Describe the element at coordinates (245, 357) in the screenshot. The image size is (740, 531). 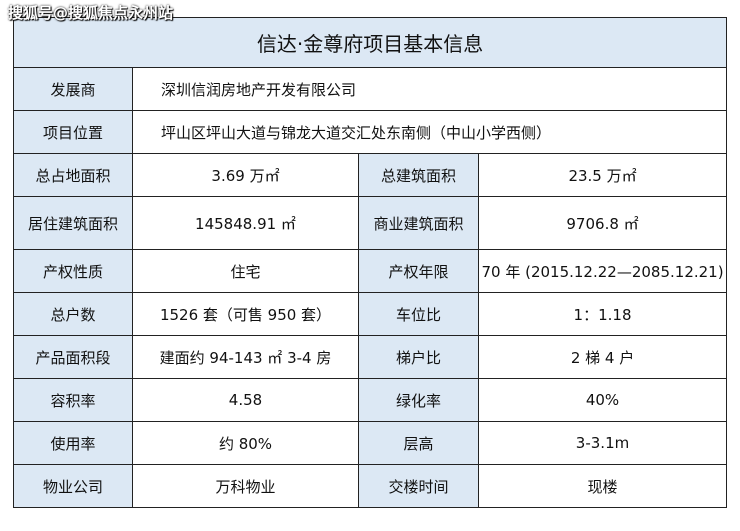
I see `row-value: 建面约 94-143 ㎡ 3-4 房` at that location.